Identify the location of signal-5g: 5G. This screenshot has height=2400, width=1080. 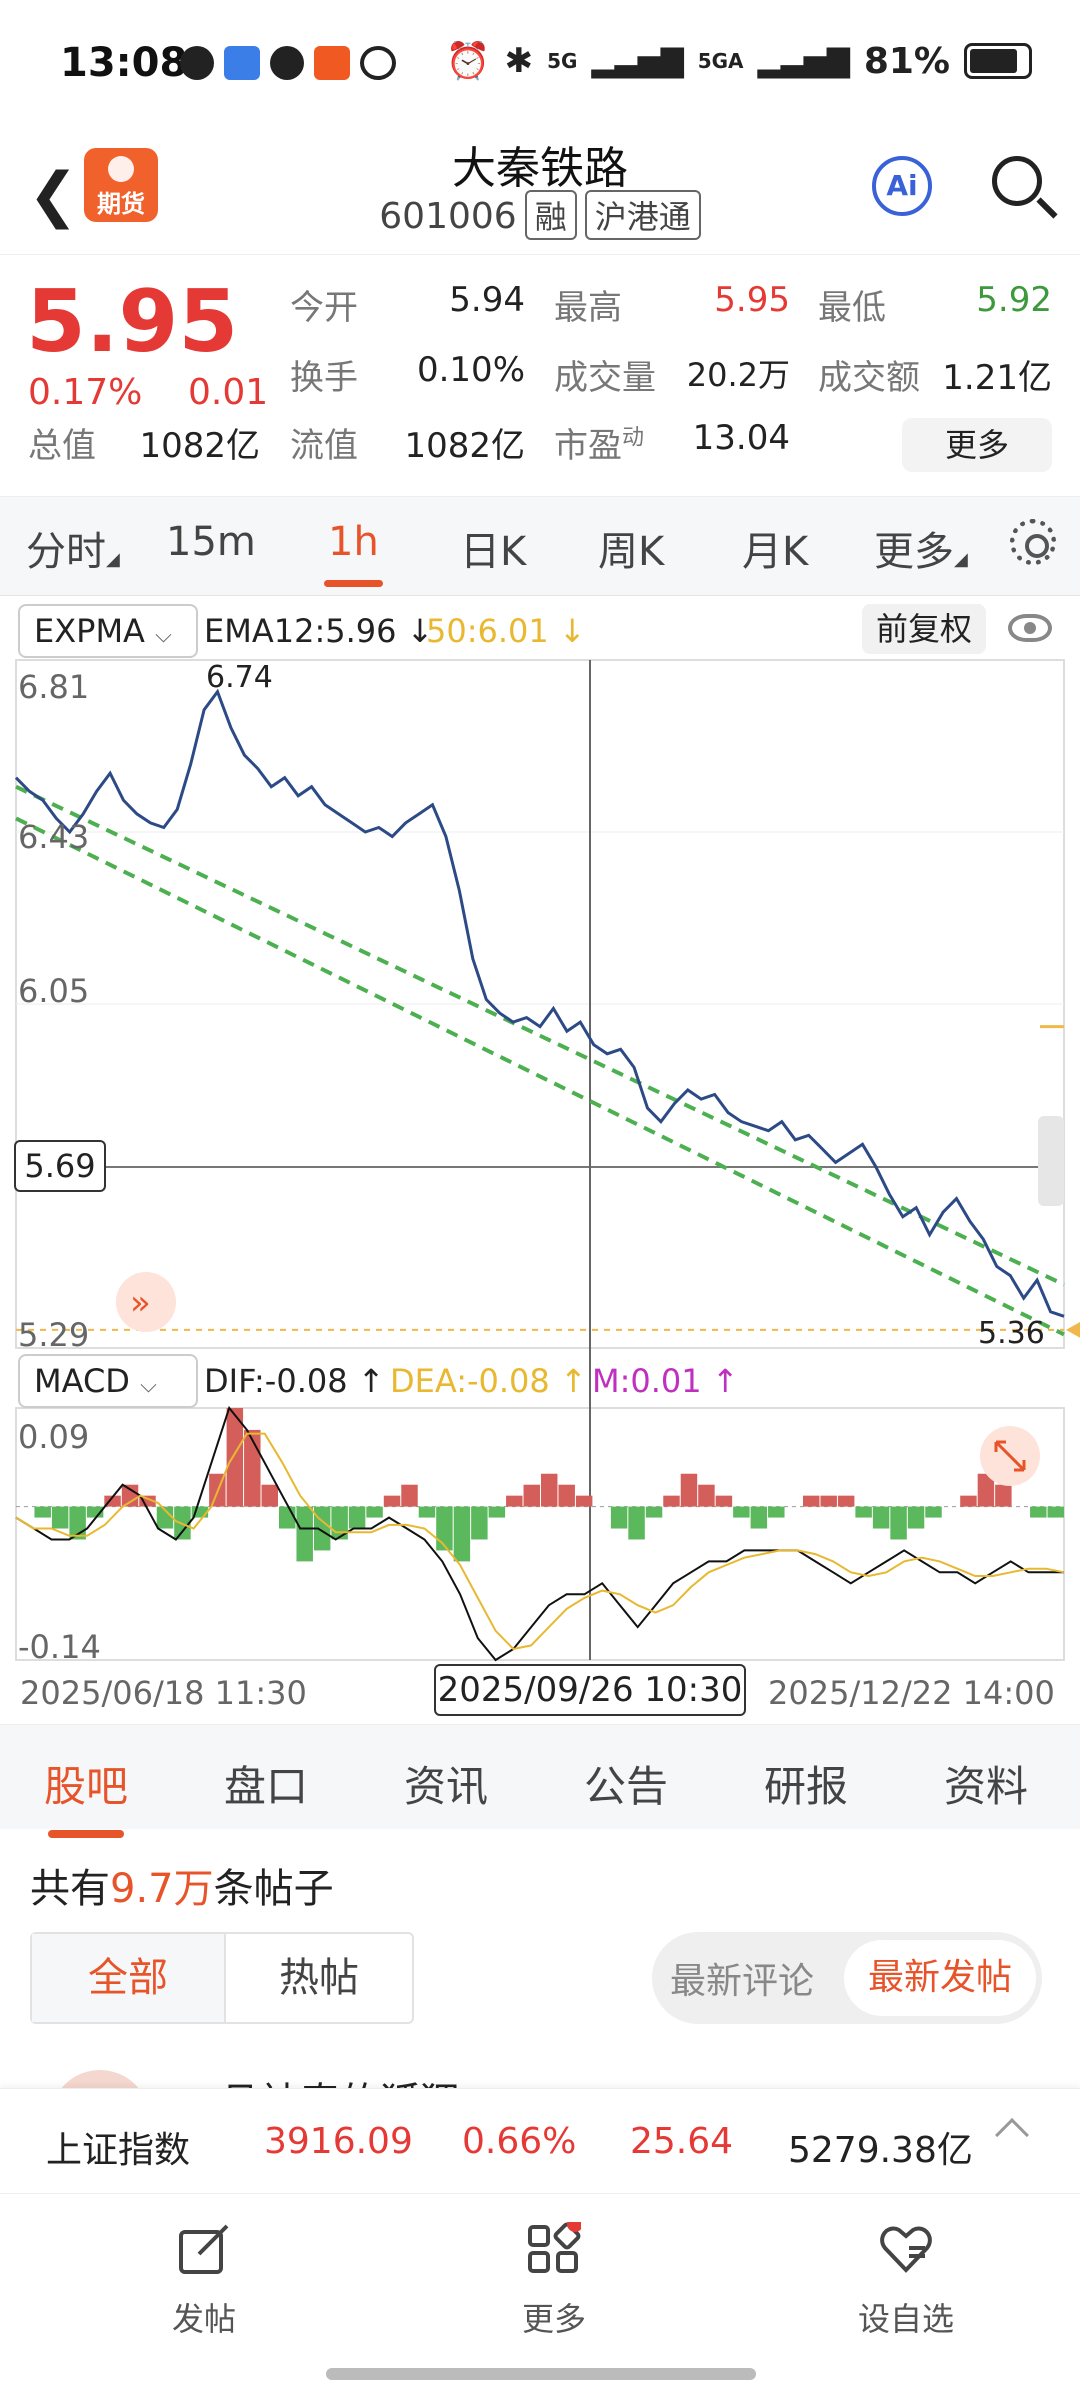
(562, 61).